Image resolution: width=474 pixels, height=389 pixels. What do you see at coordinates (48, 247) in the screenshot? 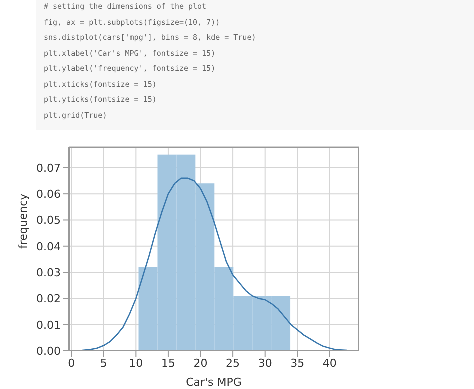
I see `y-tick-label: 0.04` at bounding box center [48, 247].